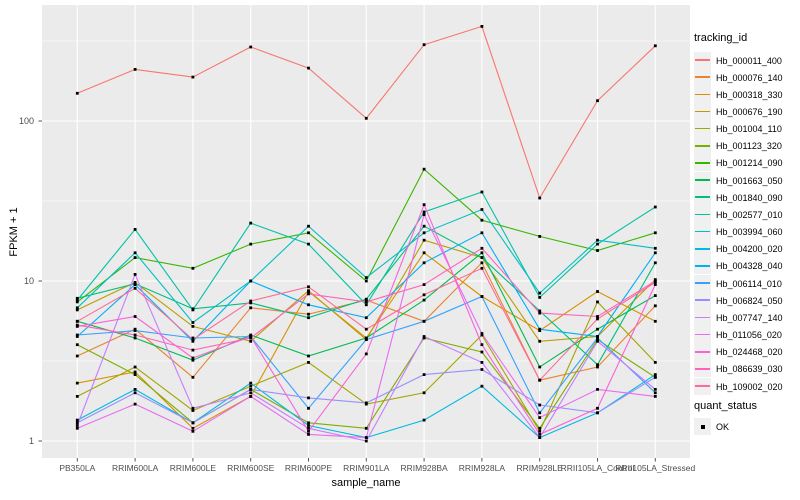 Image resolution: width=800 pixels, height=500 pixels. Describe the element at coordinates (747, 111) in the screenshot. I see `legend-item-Hb_000676_190: Hb_000676_190` at that location.